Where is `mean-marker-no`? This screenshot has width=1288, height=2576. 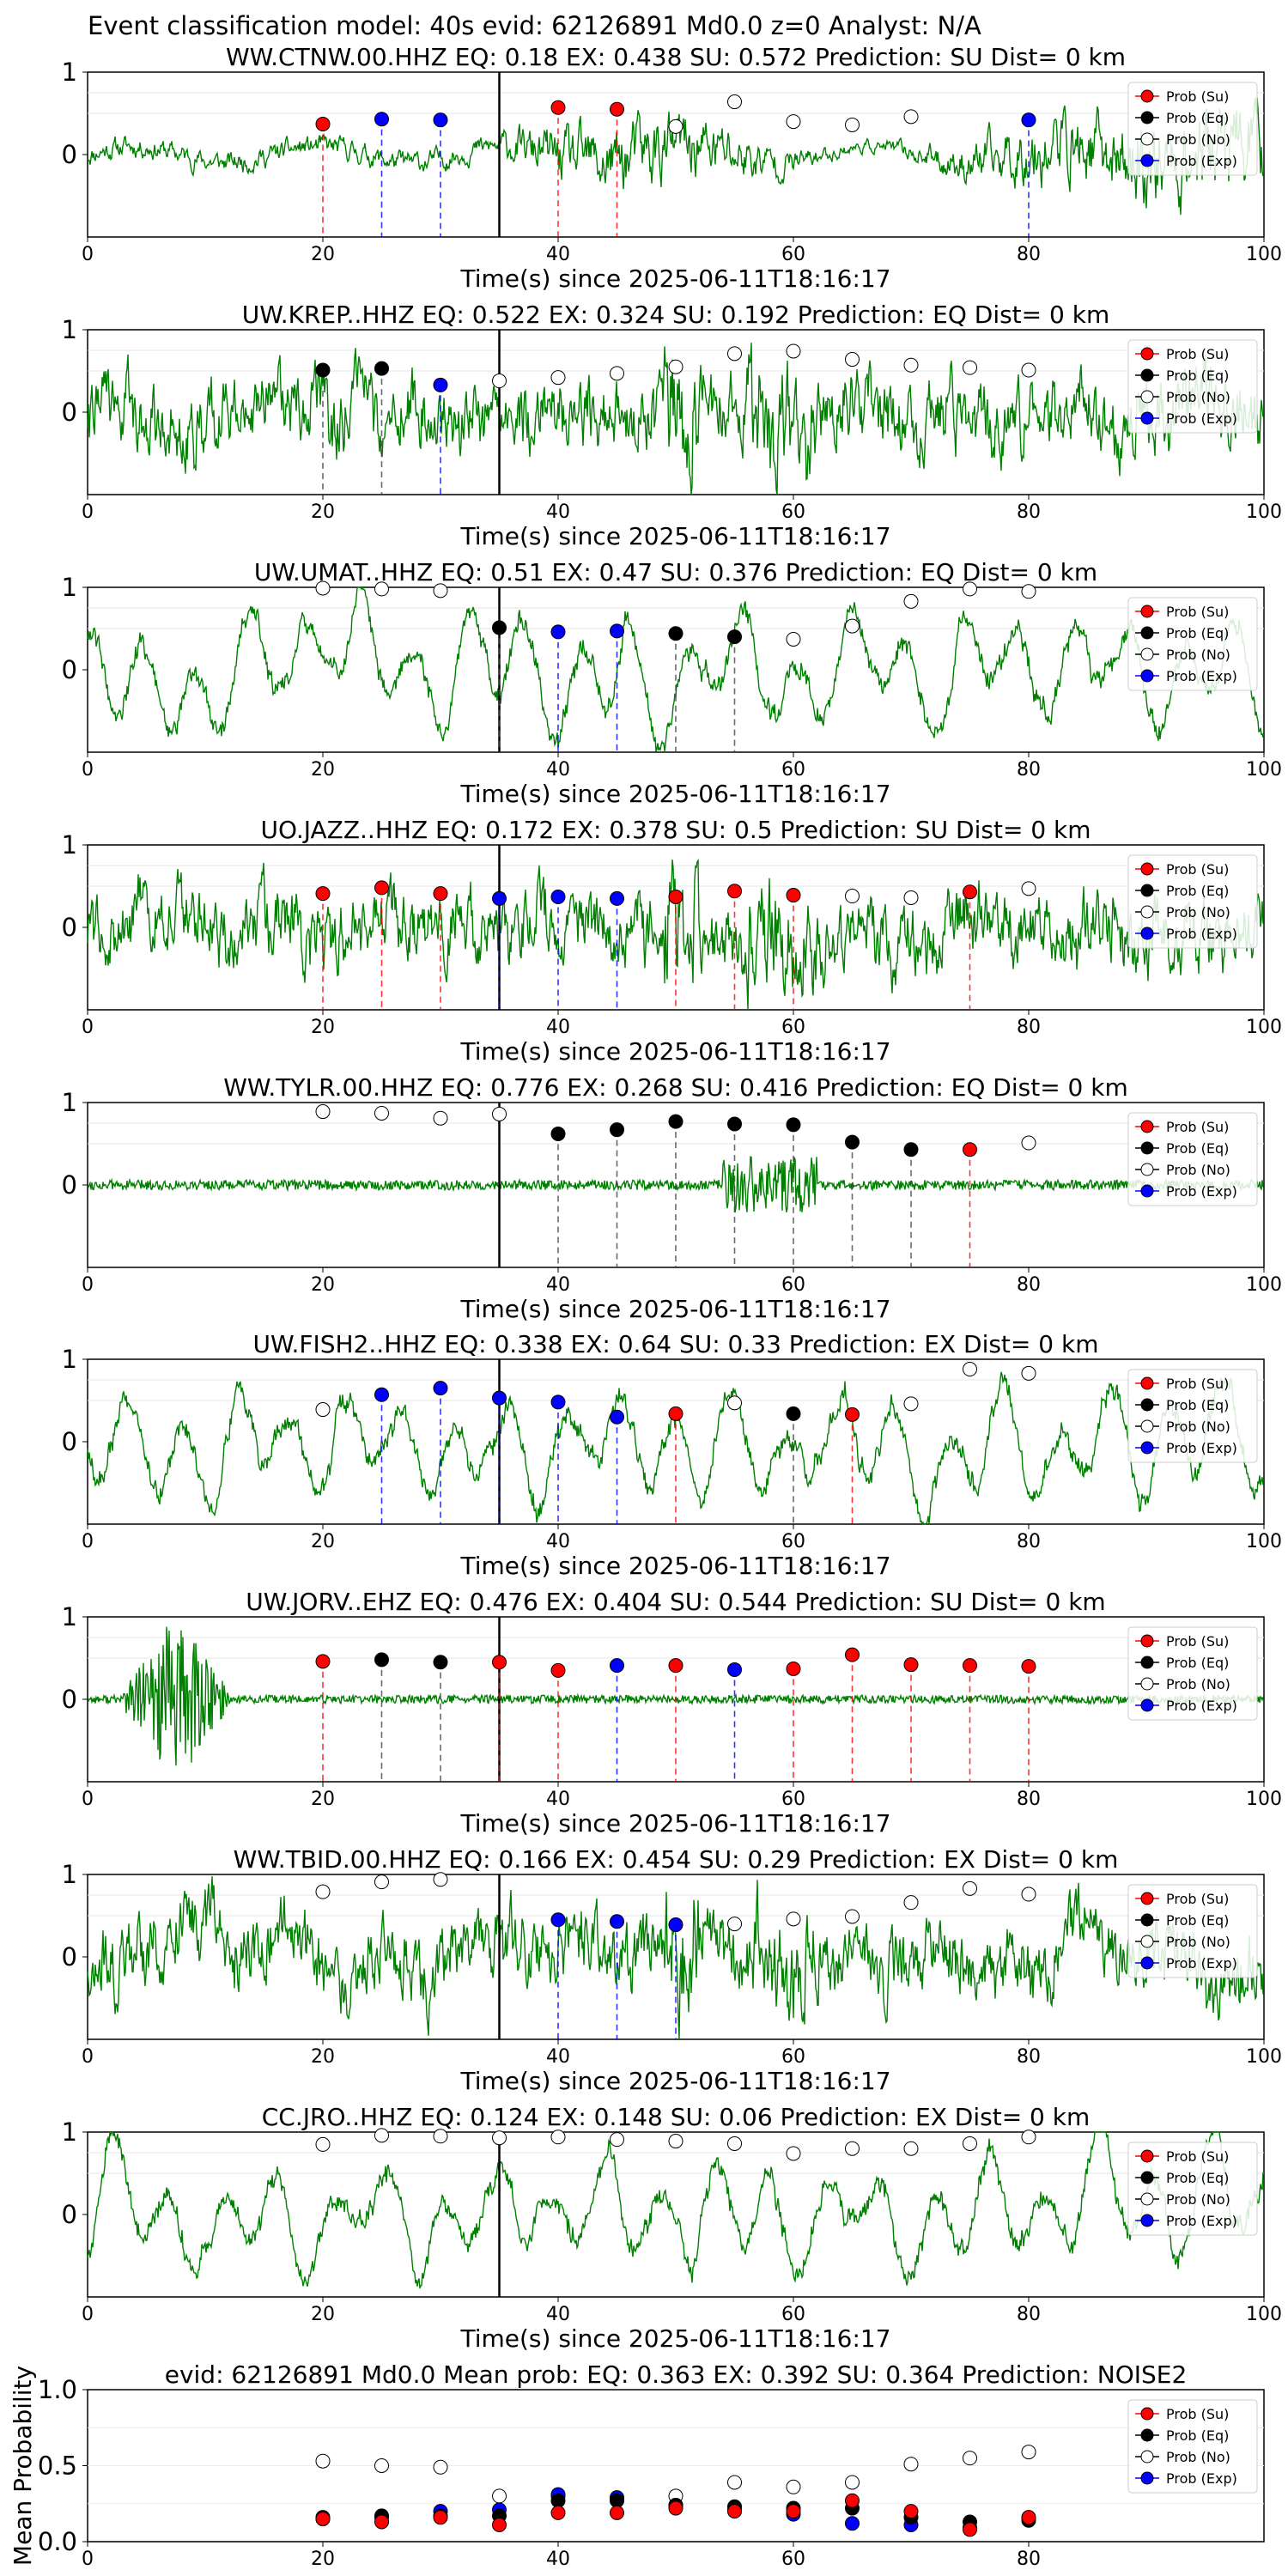 mean-marker-no is located at coordinates (970, 2458).